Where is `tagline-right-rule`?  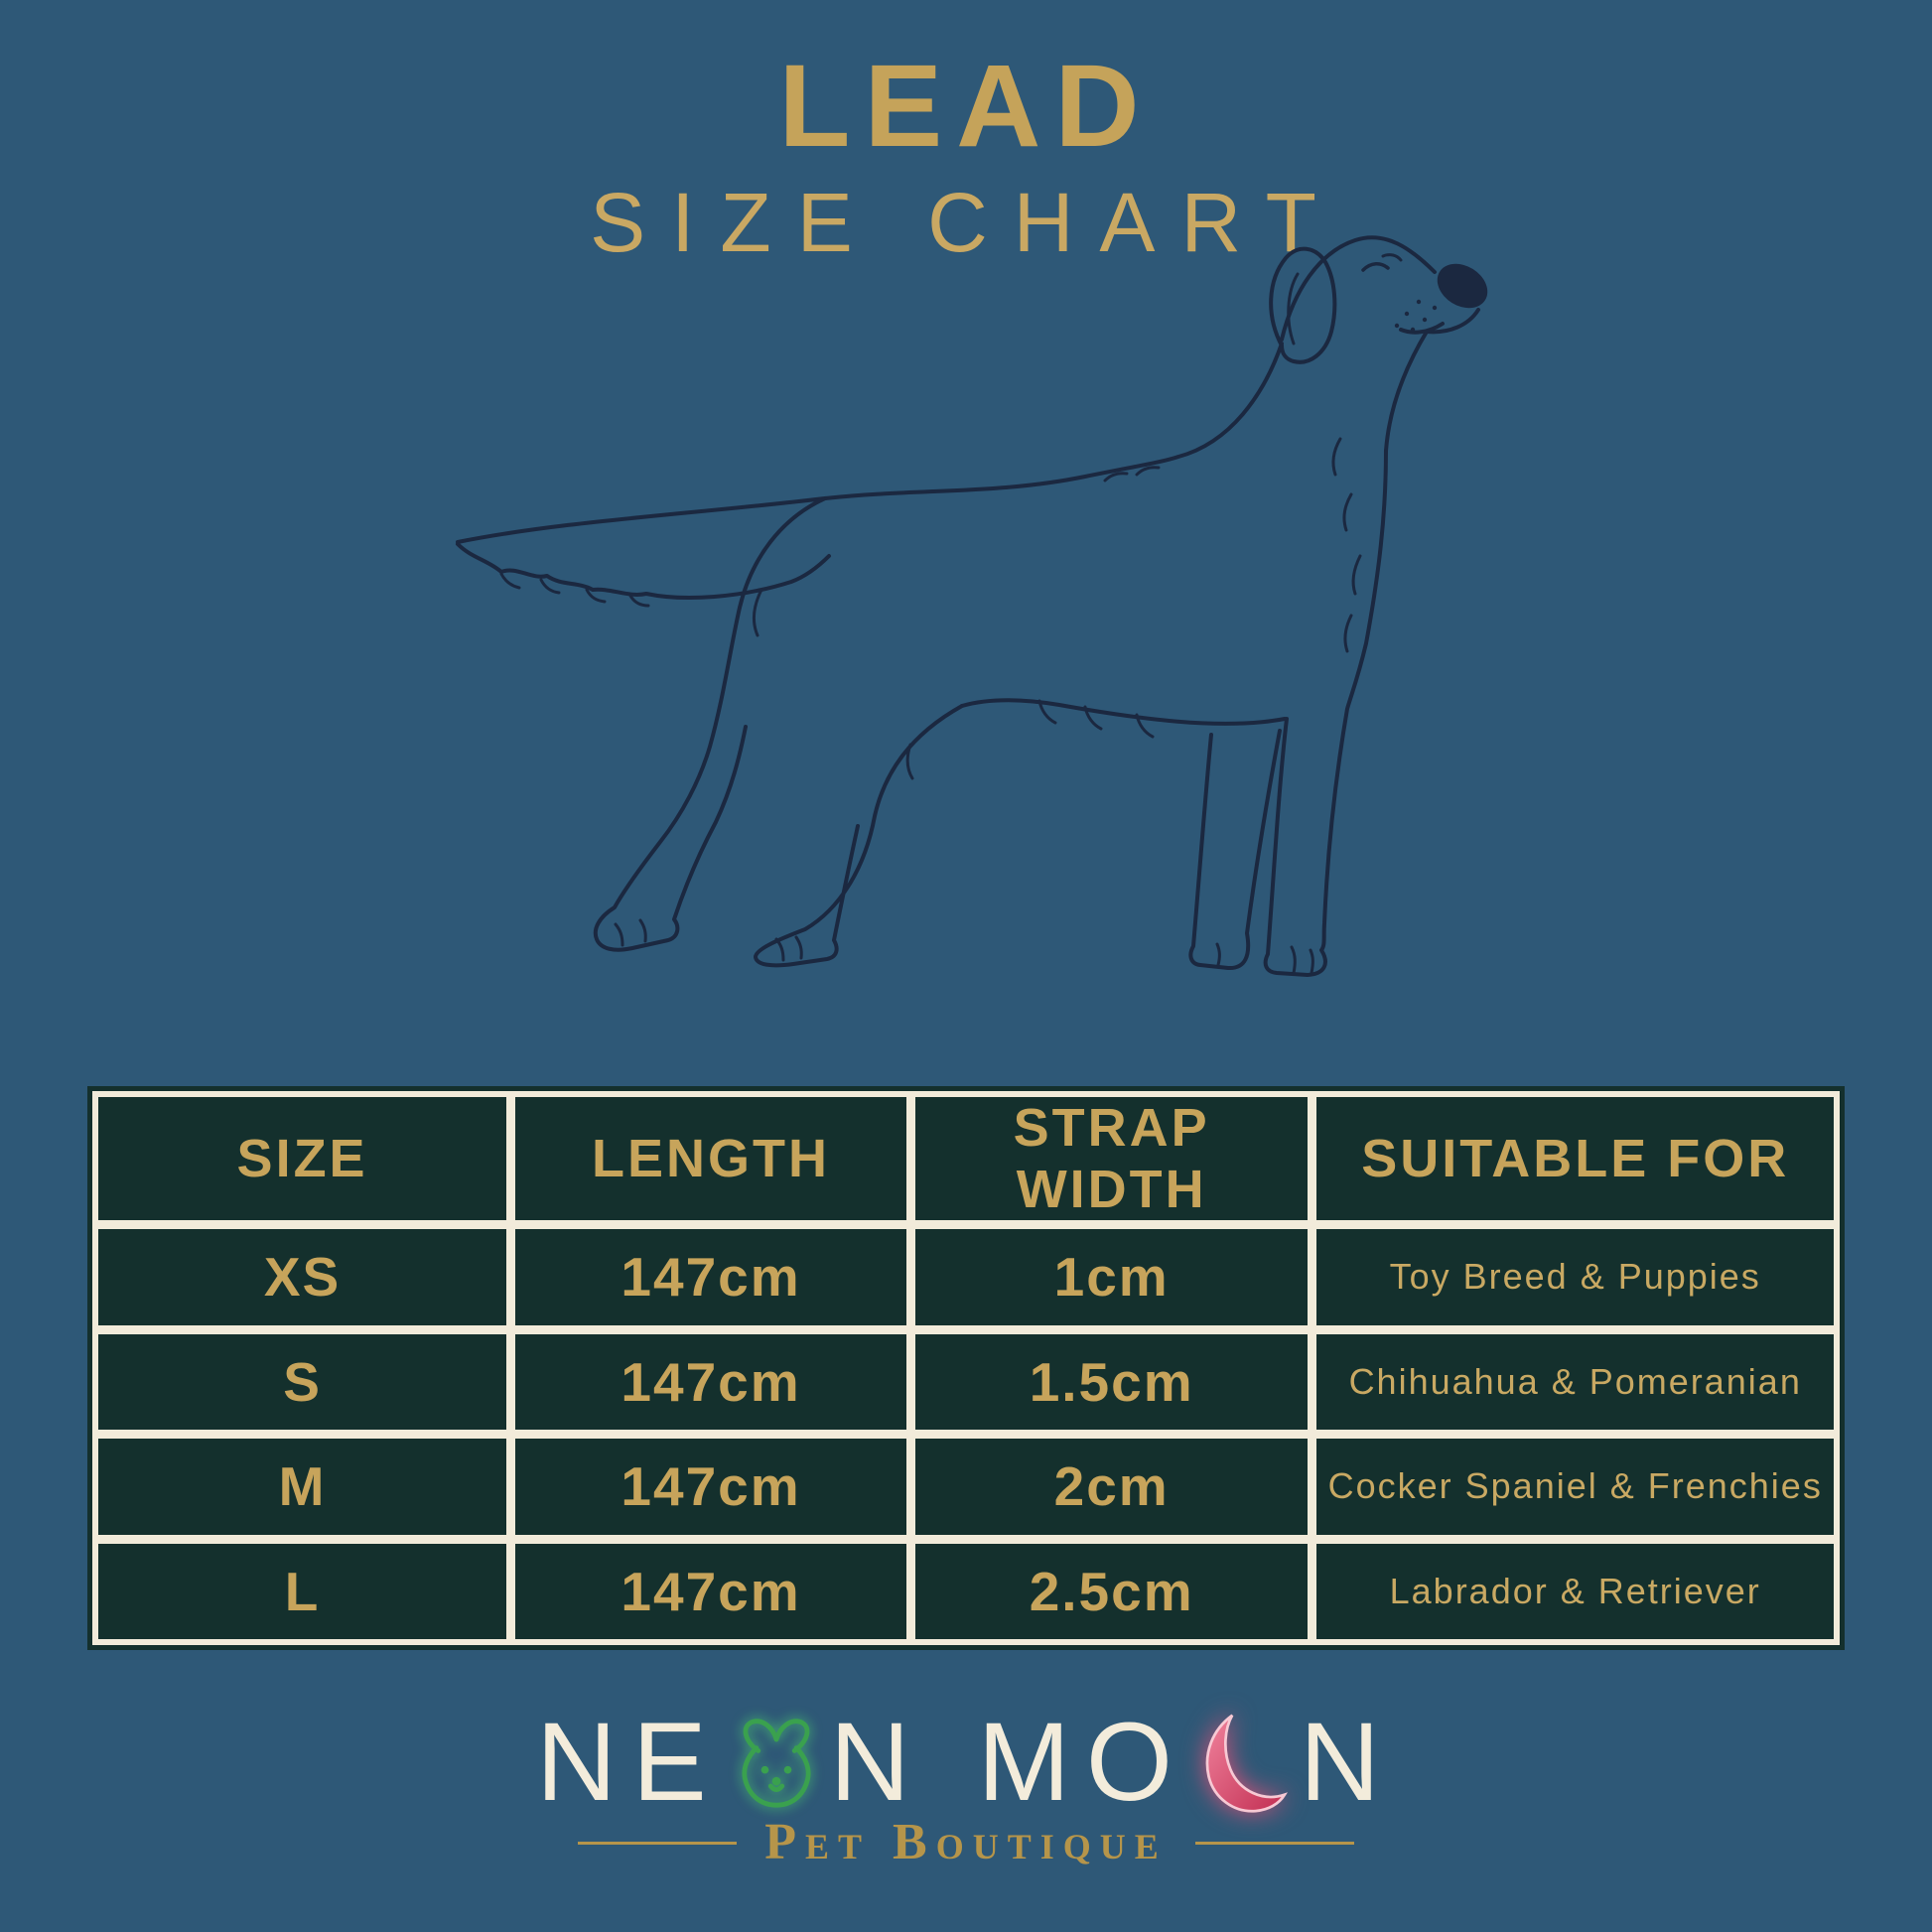
tagline-right-rule is located at coordinates (1274, 1843).